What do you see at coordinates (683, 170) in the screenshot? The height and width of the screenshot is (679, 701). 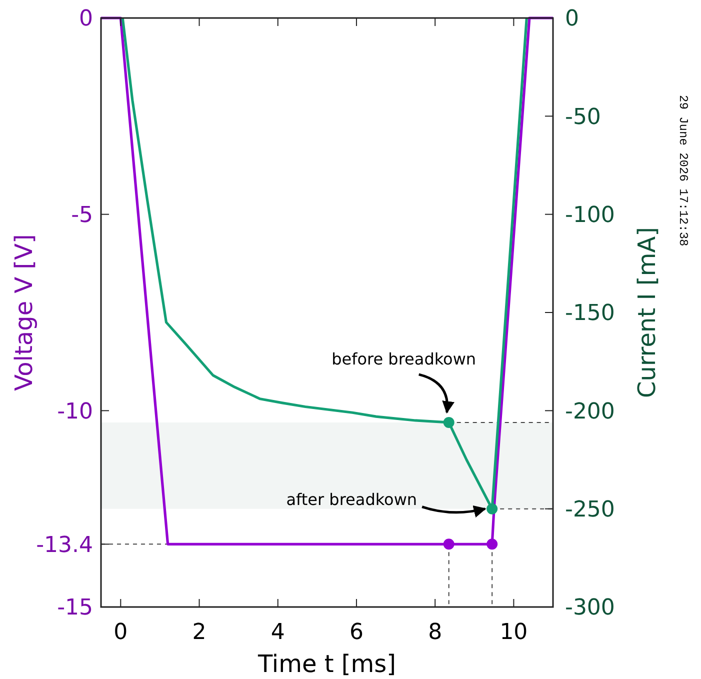 I see `text: 29 June 2026 17:12:38` at bounding box center [683, 170].